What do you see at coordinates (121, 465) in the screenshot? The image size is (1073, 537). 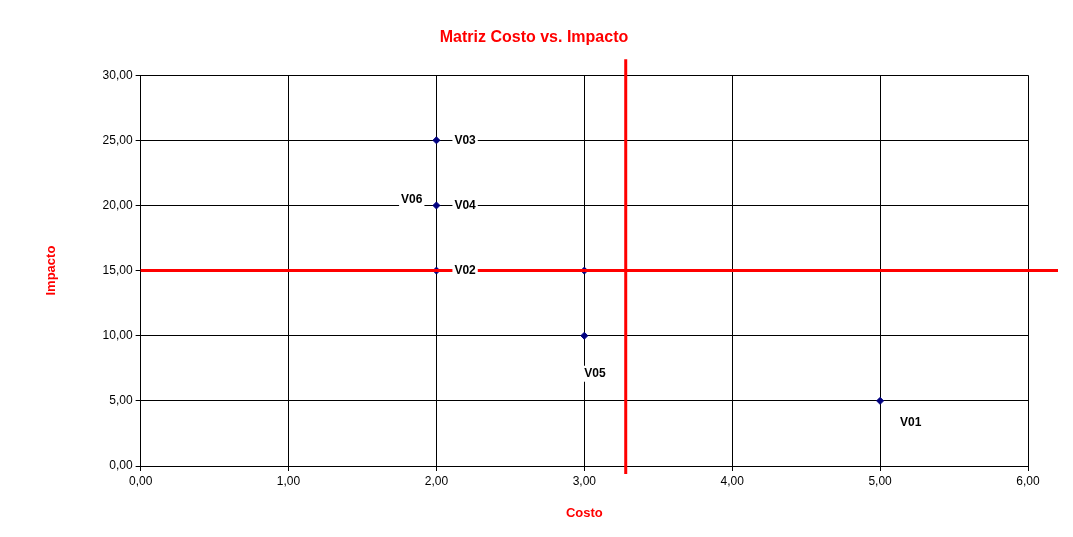 I see `y-tick-label: 0,00` at bounding box center [121, 465].